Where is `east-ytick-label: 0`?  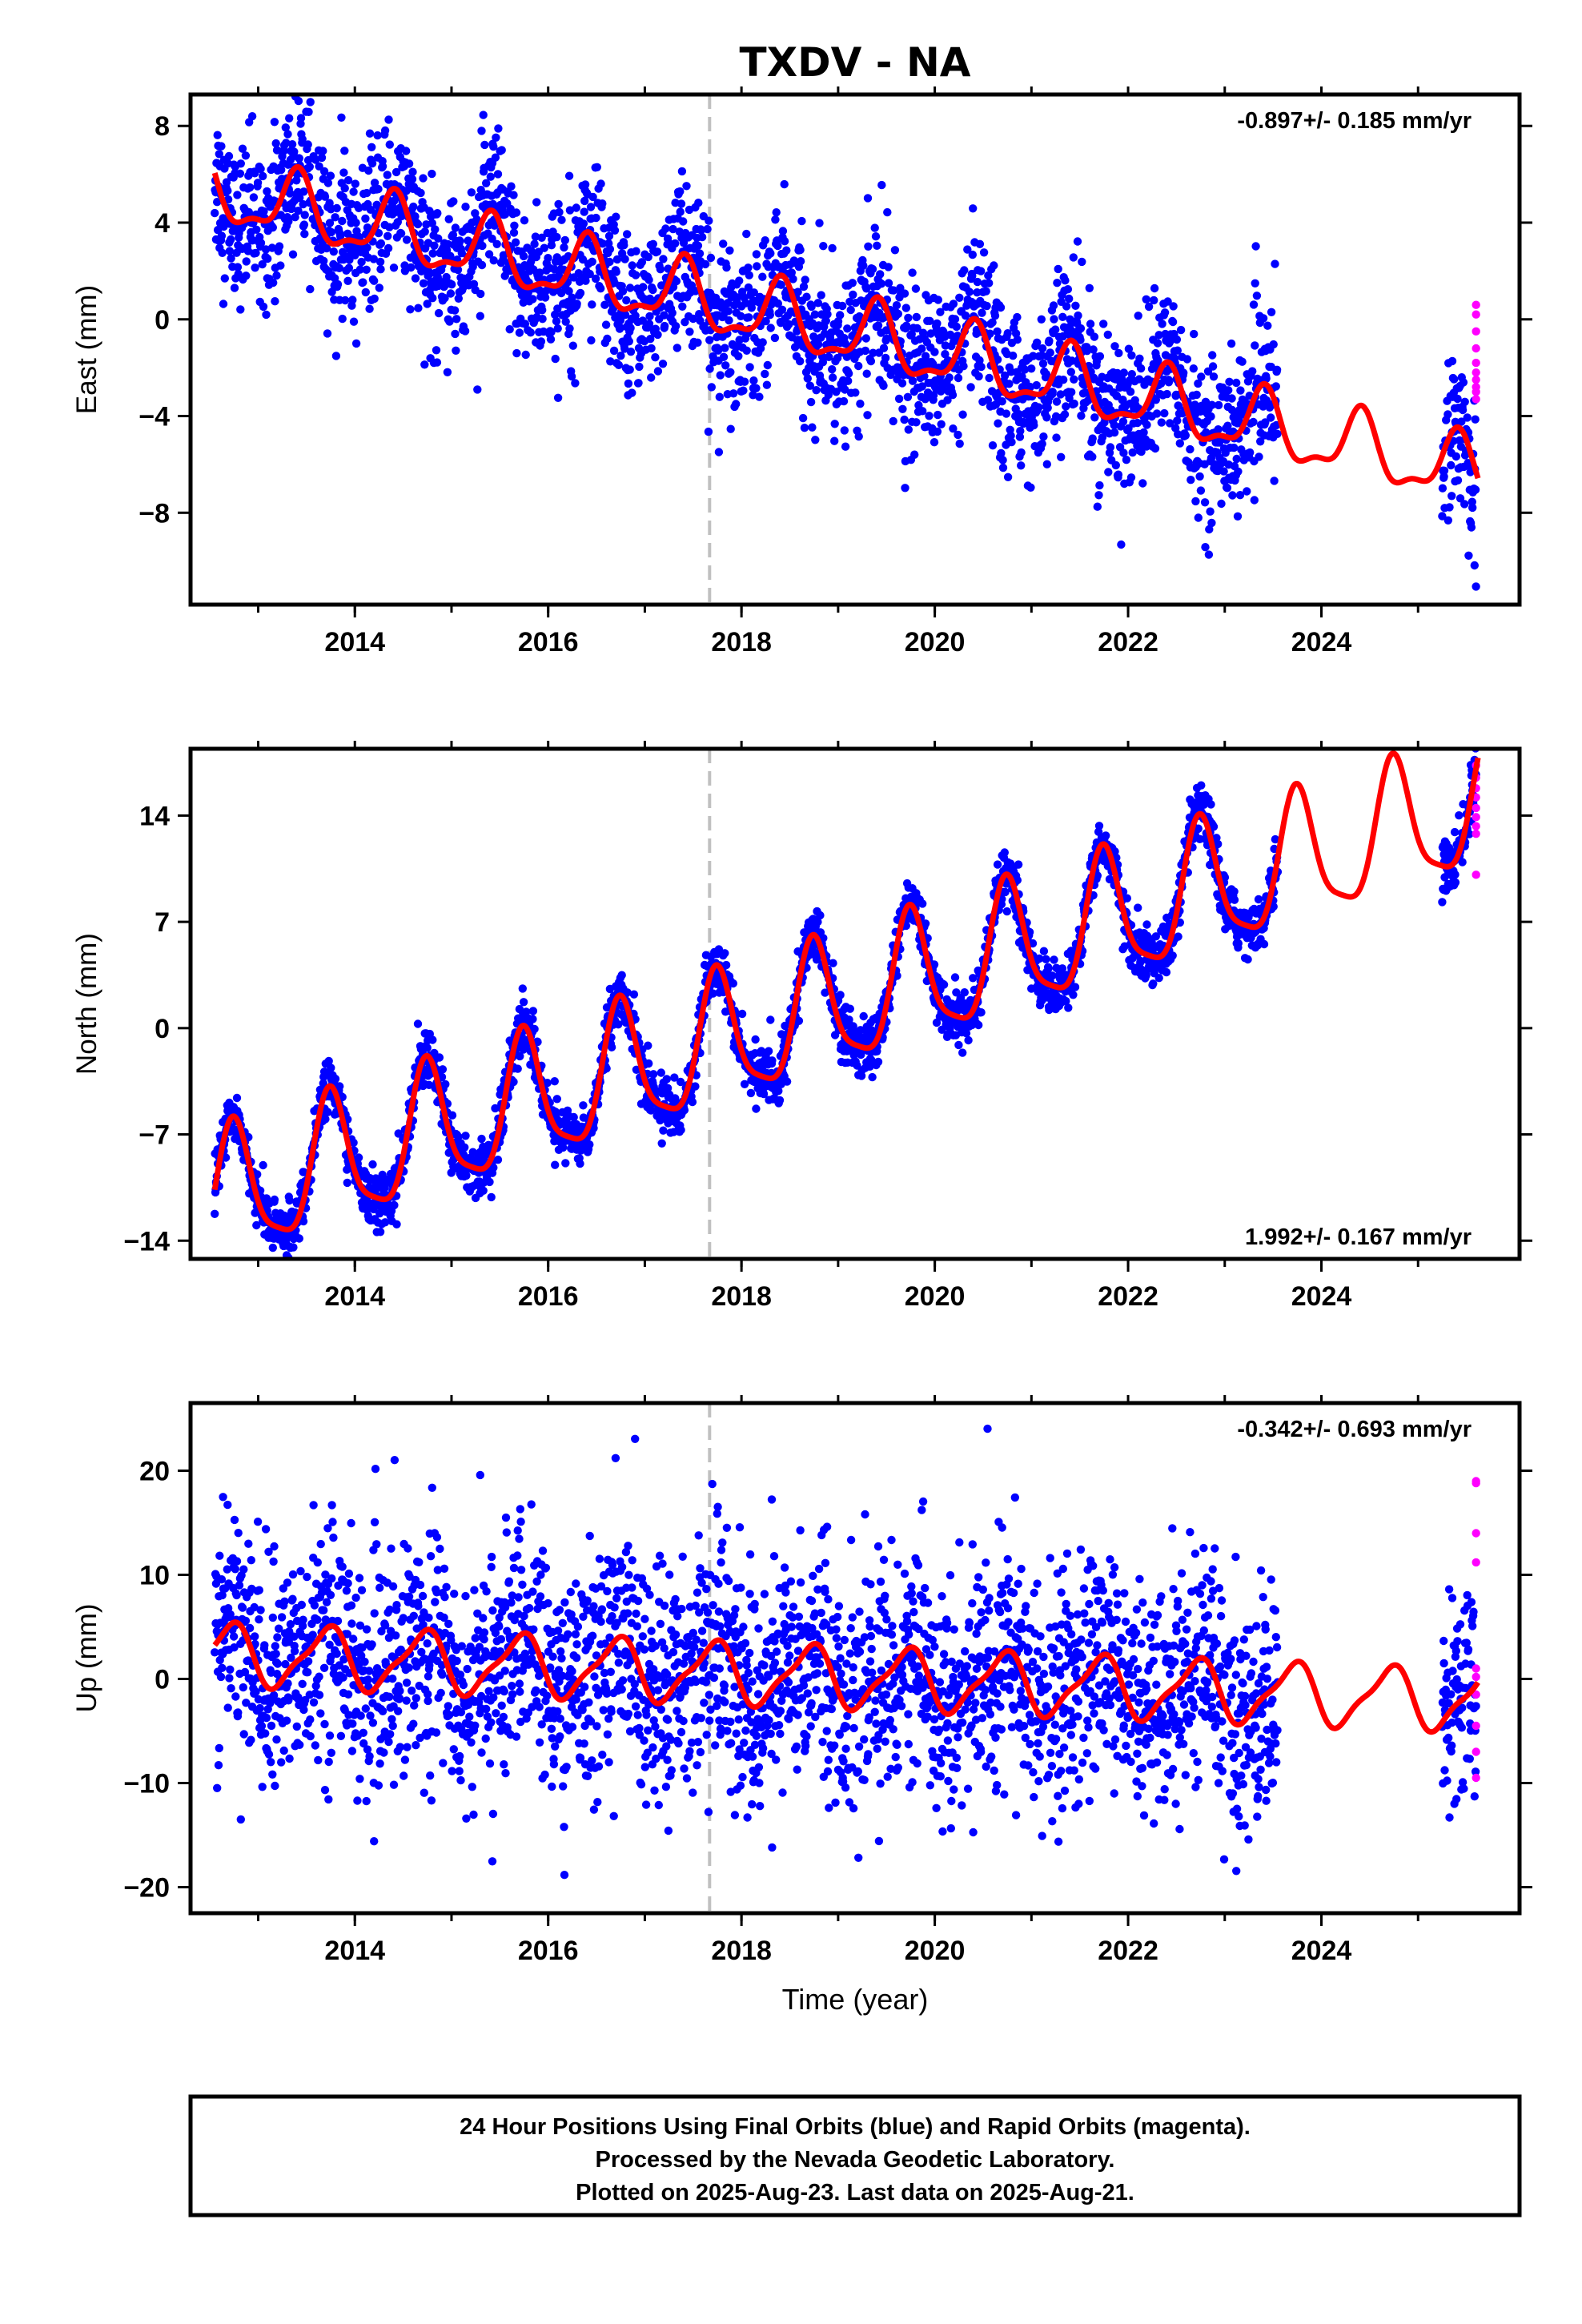
east-ytick-label: 0 is located at coordinates (162, 320).